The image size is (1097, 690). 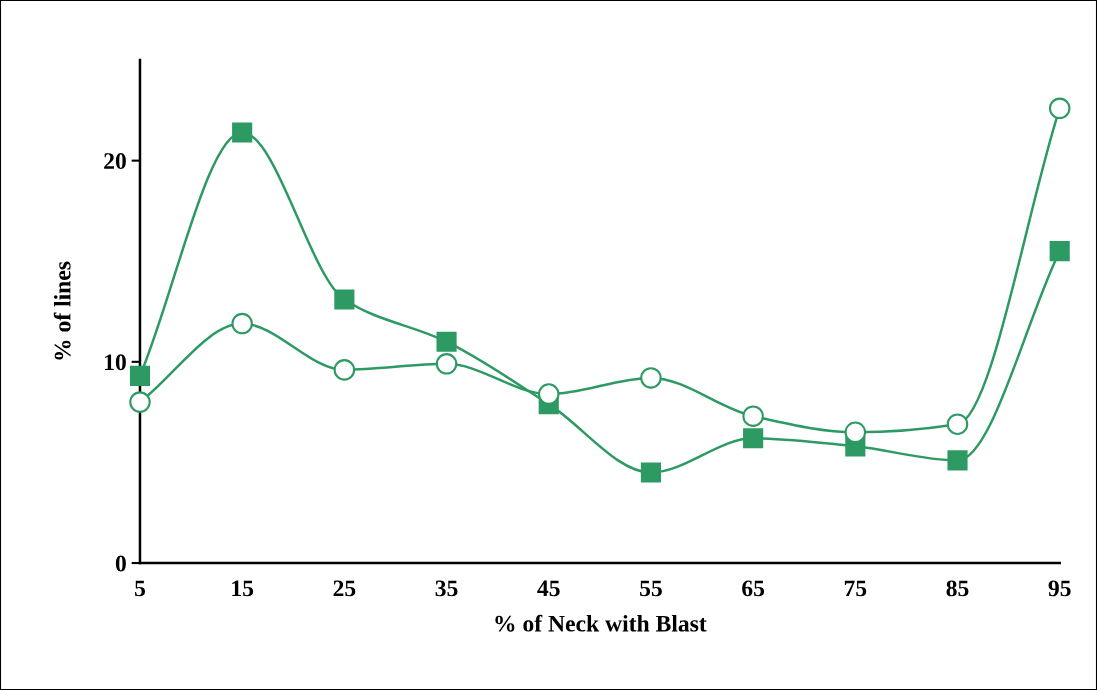 What do you see at coordinates (115, 362) in the screenshot?
I see `y-tick-label: 10` at bounding box center [115, 362].